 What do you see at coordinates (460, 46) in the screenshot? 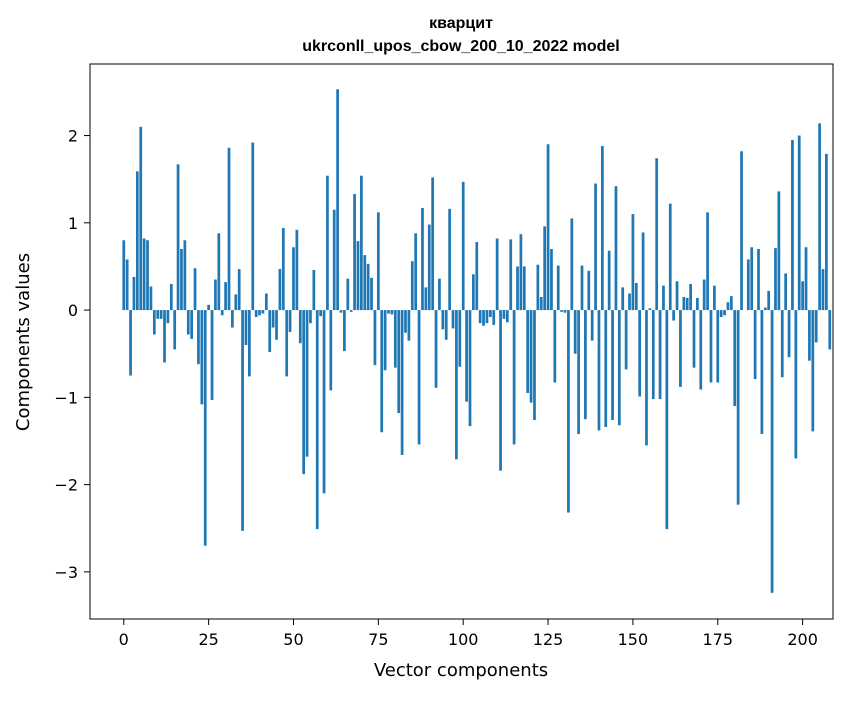
I see `chart-title-line2: ukrconll_upos_cbow_200_10_2022 model` at bounding box center [460, 46].